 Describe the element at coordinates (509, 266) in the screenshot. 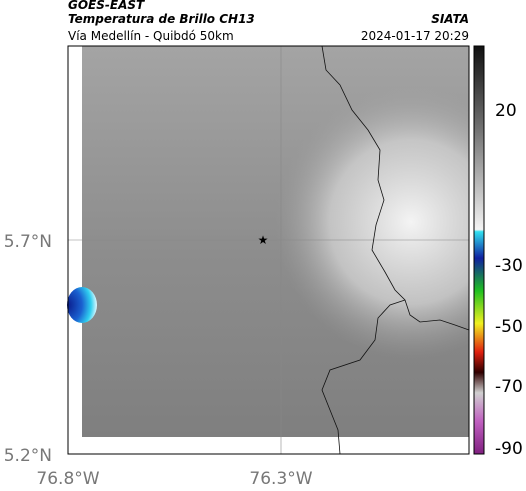

I see `colorbar-label: -30` at that location.